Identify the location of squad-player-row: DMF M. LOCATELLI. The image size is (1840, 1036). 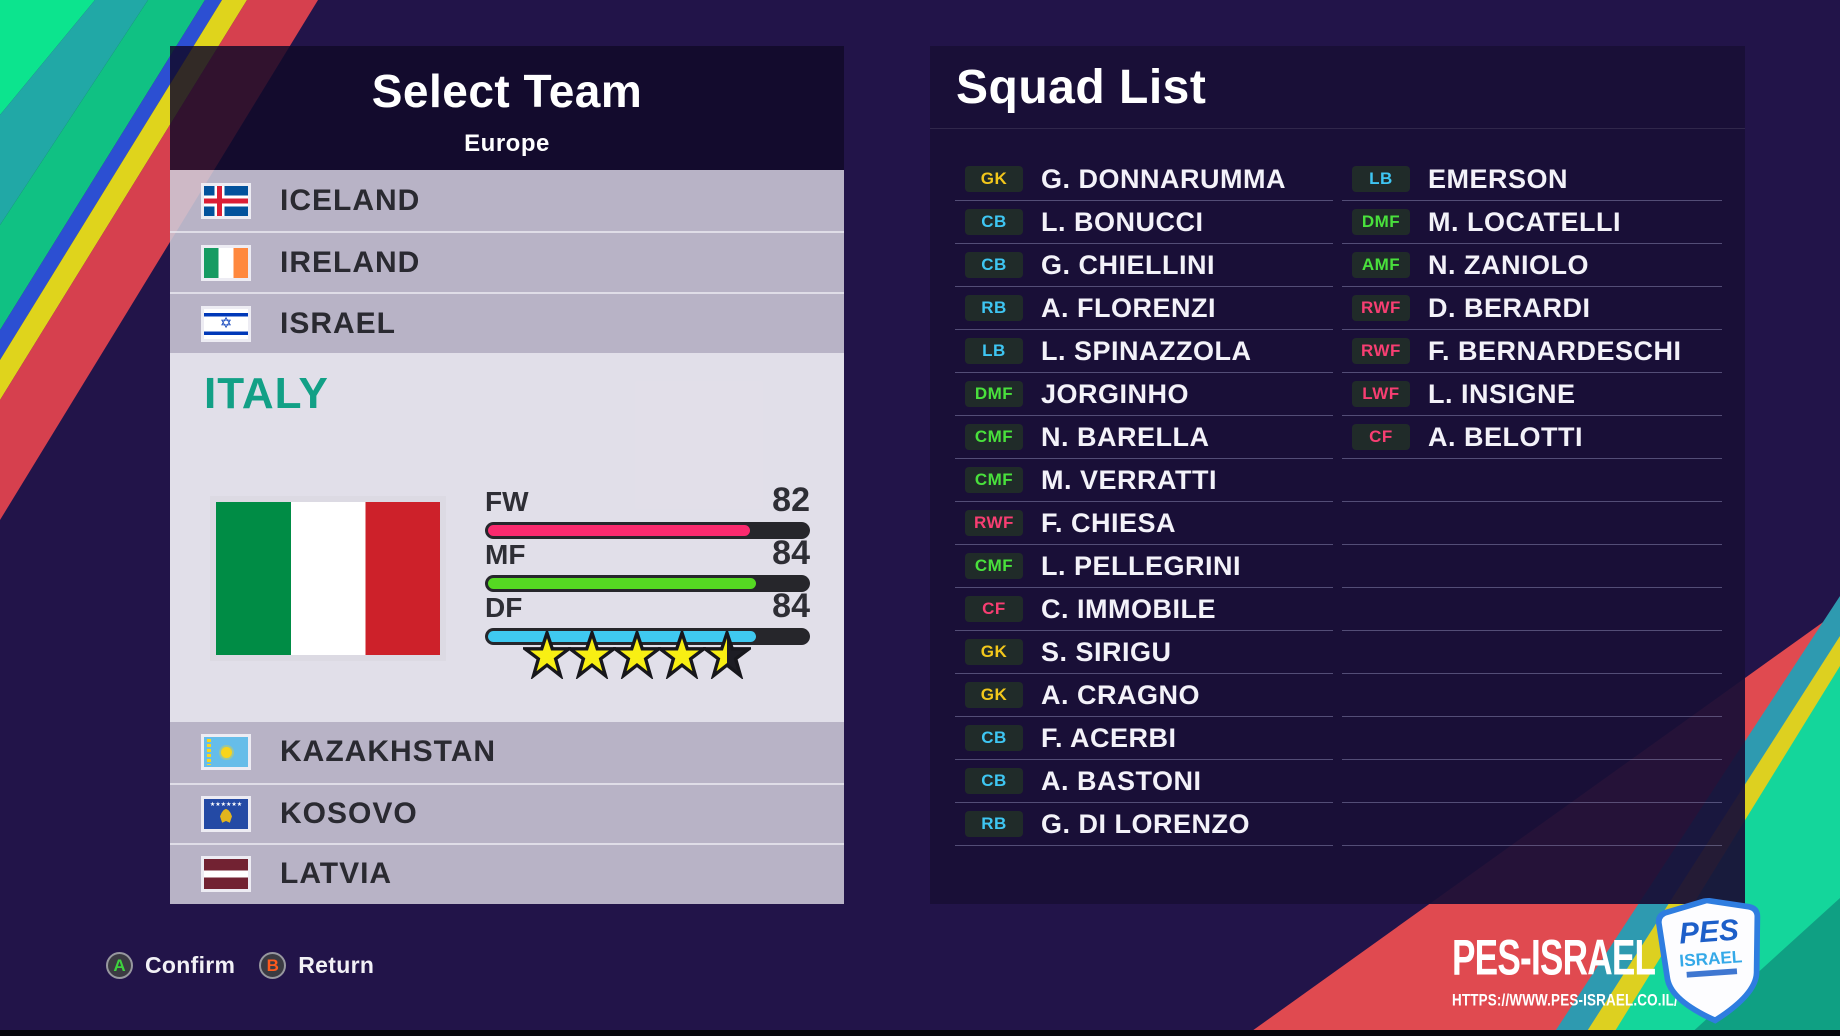
(1532, 222).